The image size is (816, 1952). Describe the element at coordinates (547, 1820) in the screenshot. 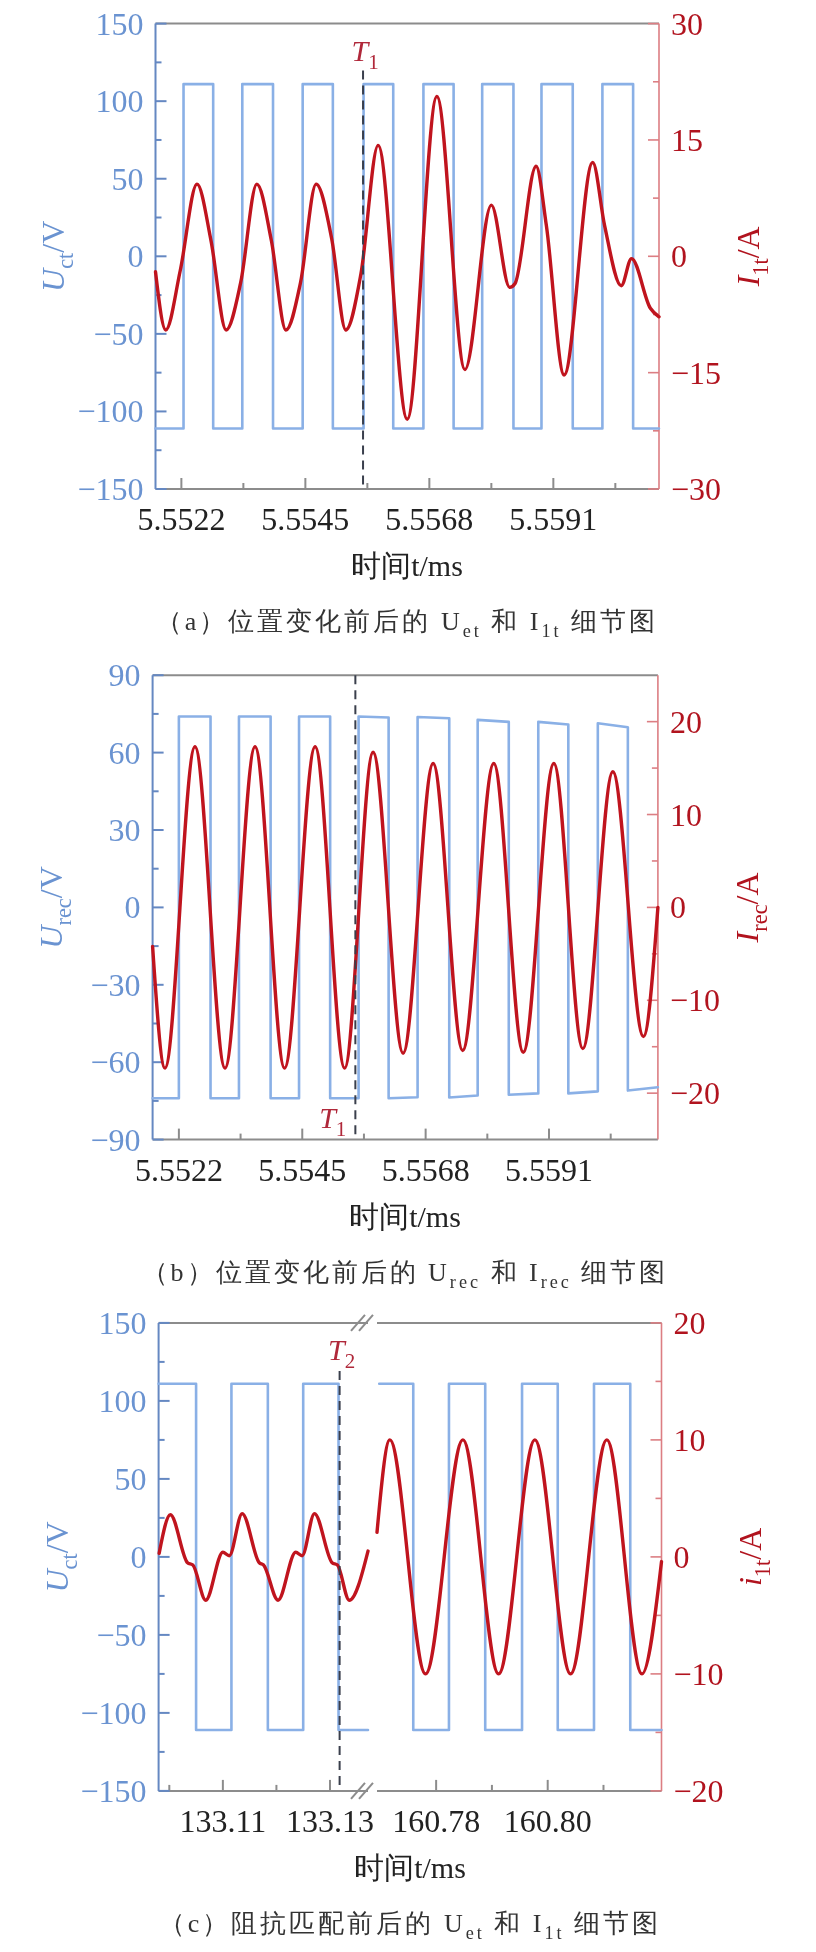

I see `x-tick-label: 160.80` at that location.